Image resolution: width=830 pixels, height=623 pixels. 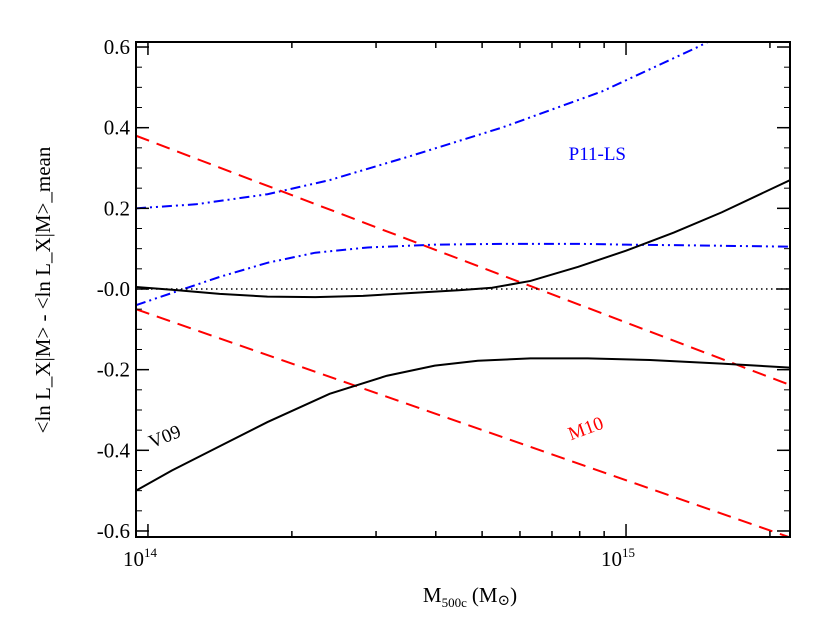 What do you see at coordinates (140, 558) in the screenshot?
I see `x-tick-label: 1014` at bounding box center [140, 558].